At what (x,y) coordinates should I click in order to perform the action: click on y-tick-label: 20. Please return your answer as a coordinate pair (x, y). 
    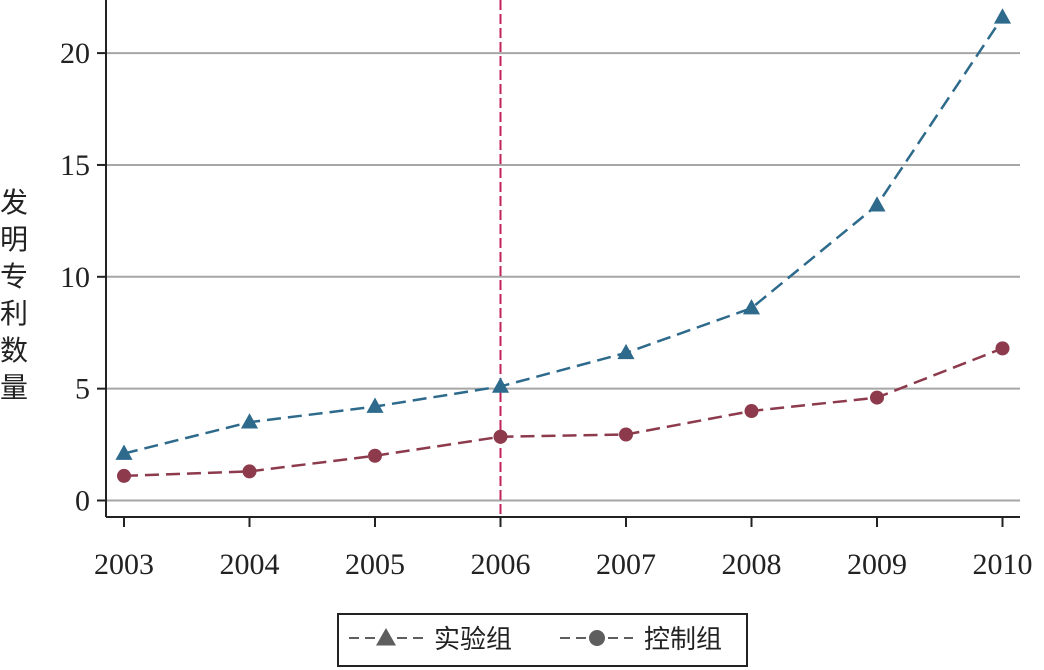
    Looking at the image, I should click on (75, 53).